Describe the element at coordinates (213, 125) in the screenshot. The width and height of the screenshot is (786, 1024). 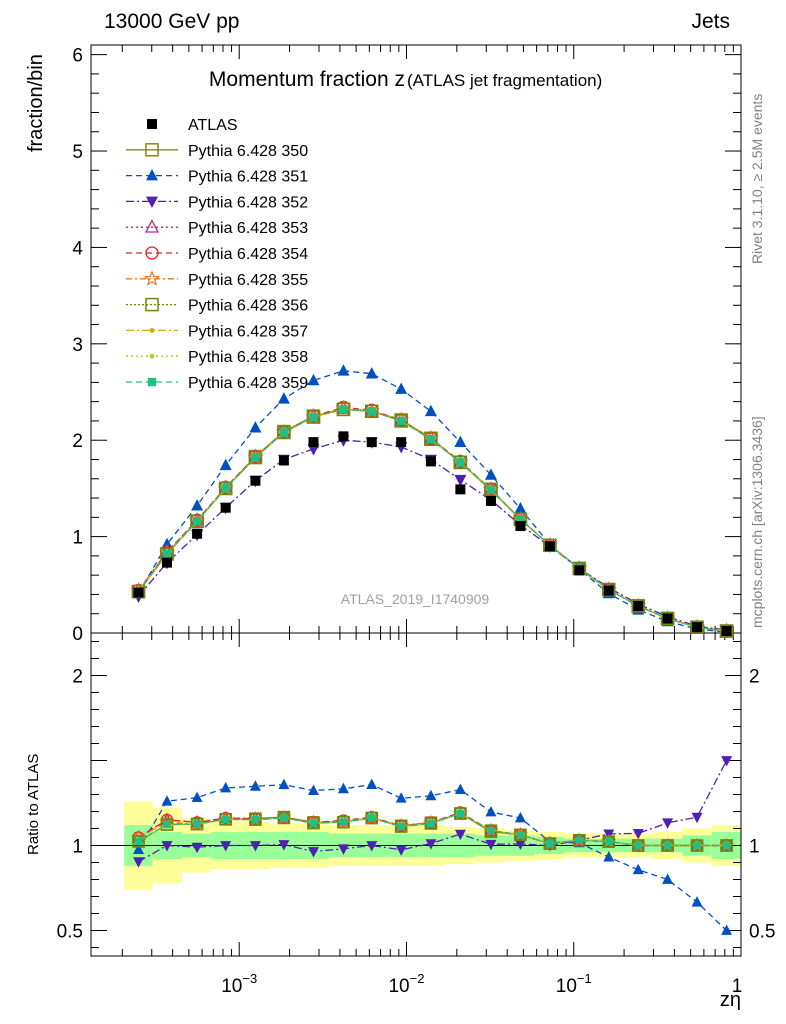
I see `legend-label: ATLAS` at that location.